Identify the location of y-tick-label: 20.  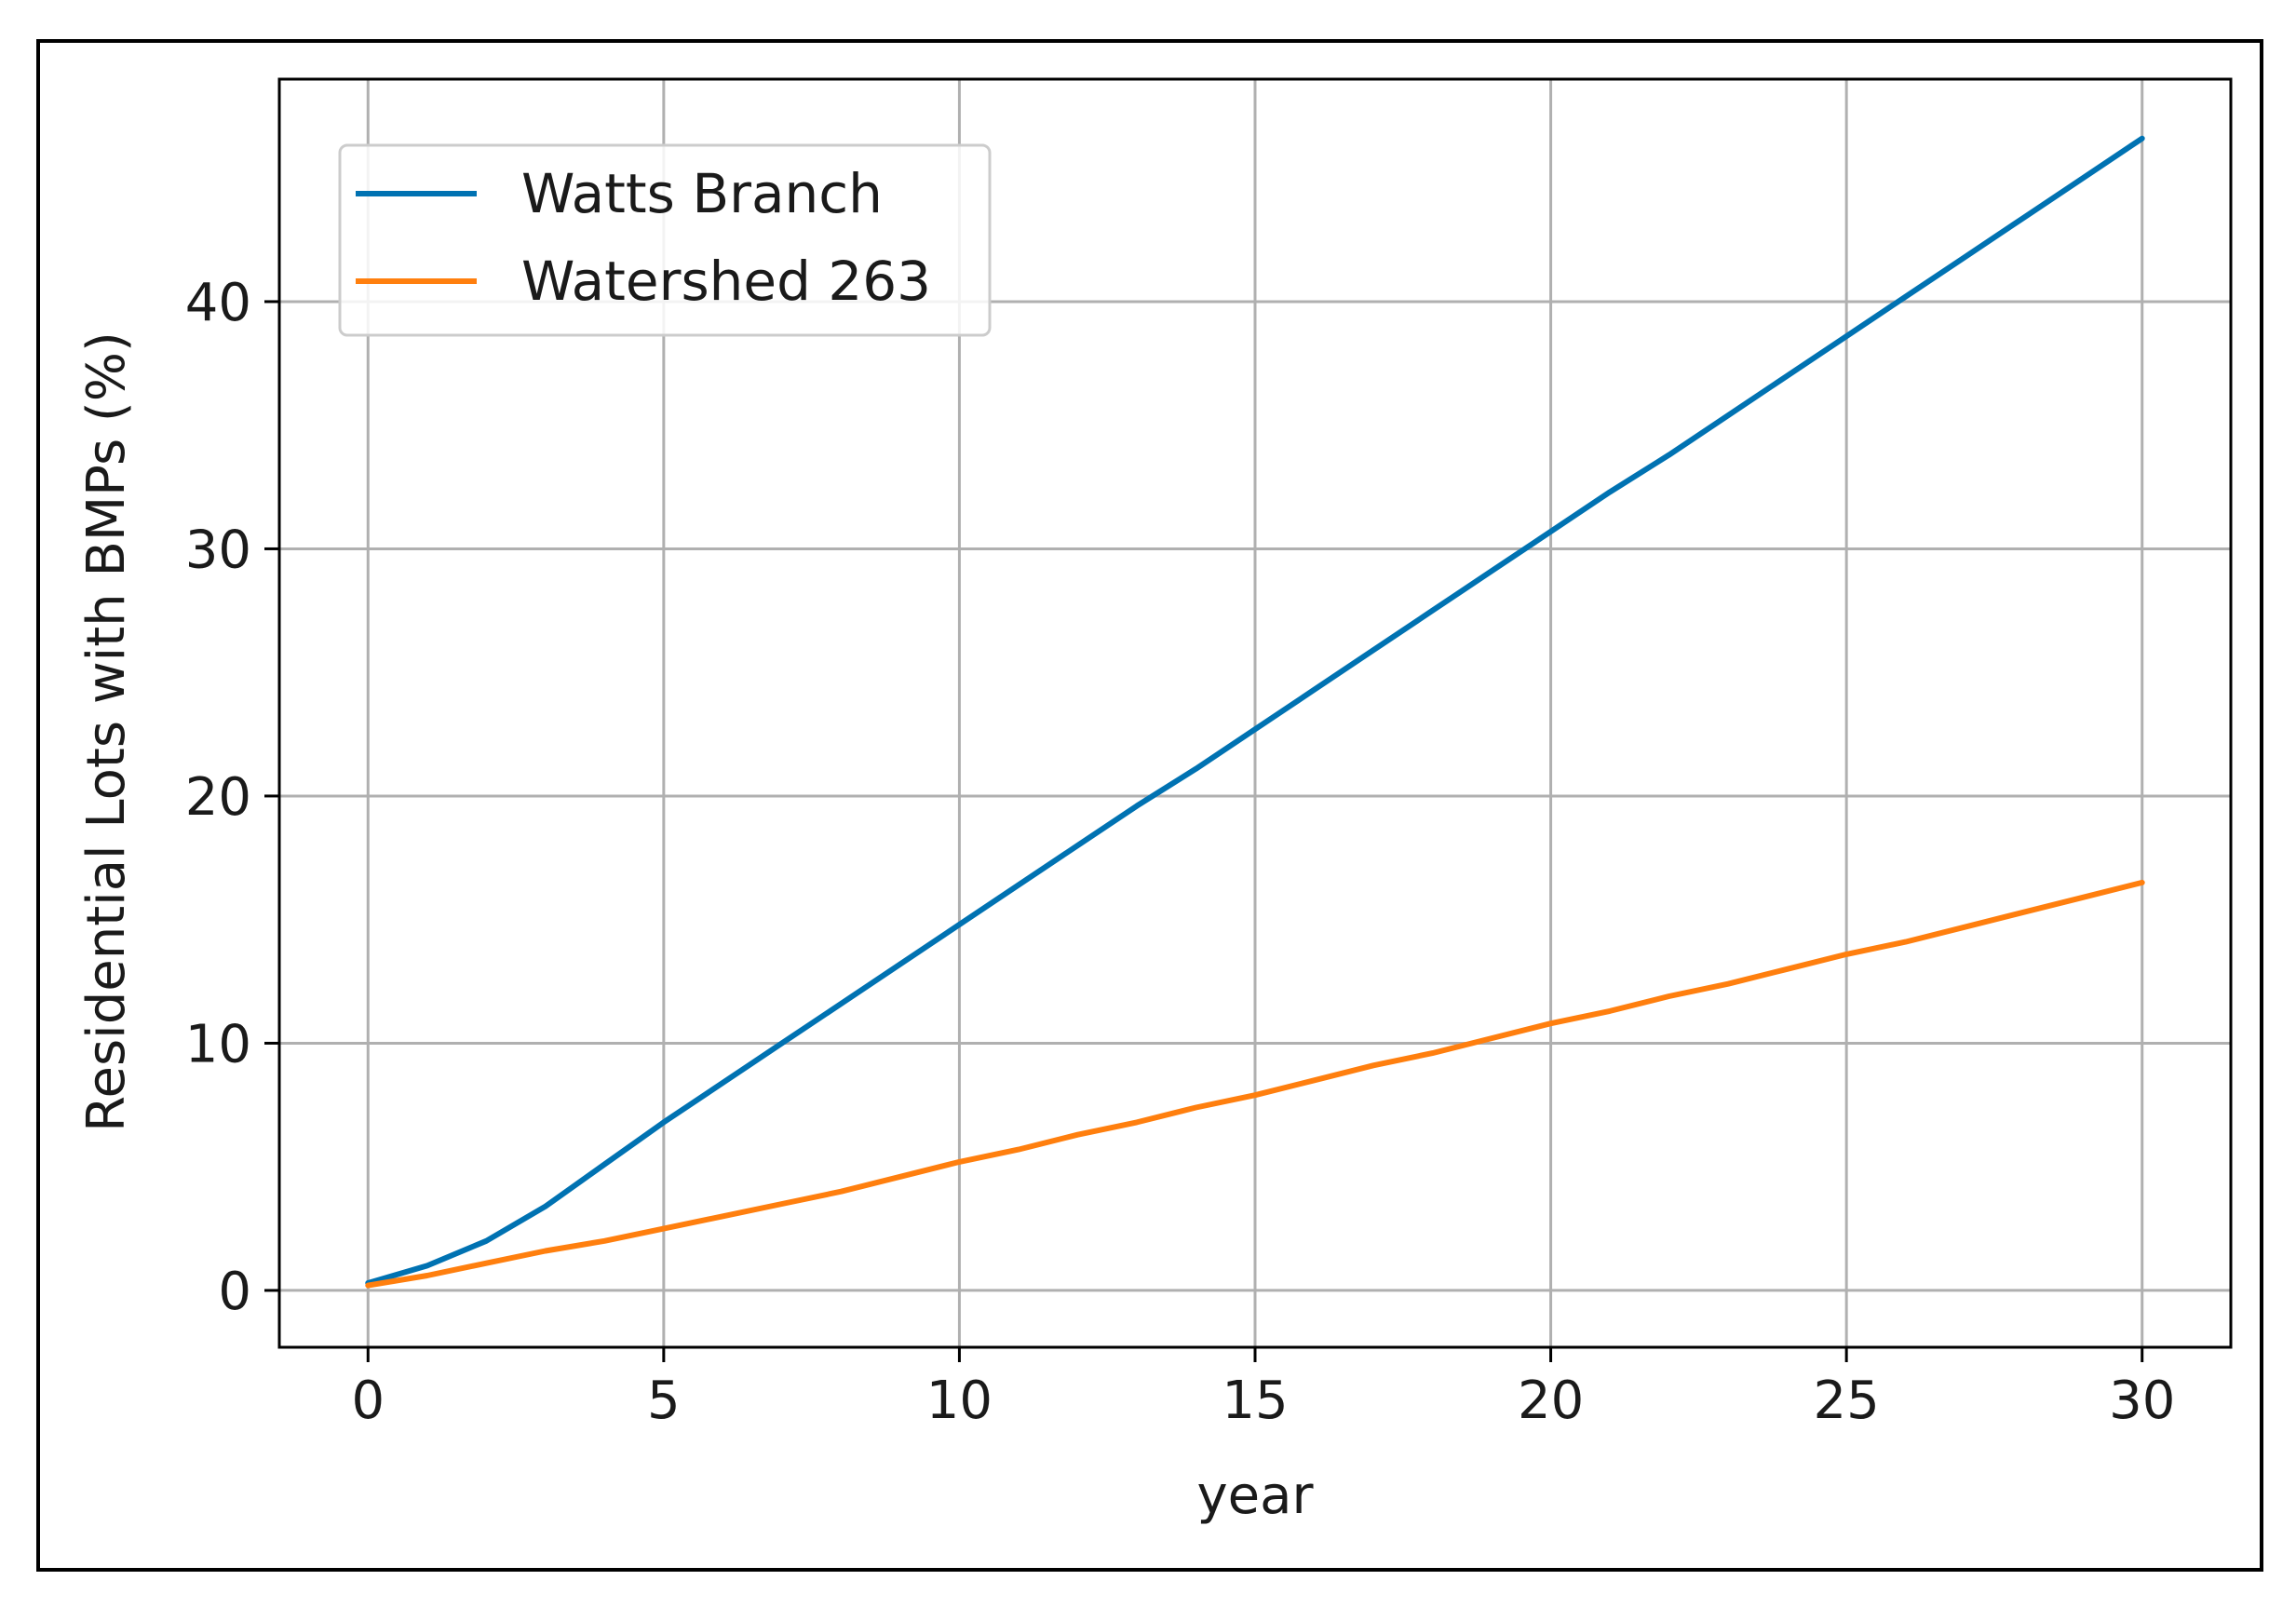
(218, 797).